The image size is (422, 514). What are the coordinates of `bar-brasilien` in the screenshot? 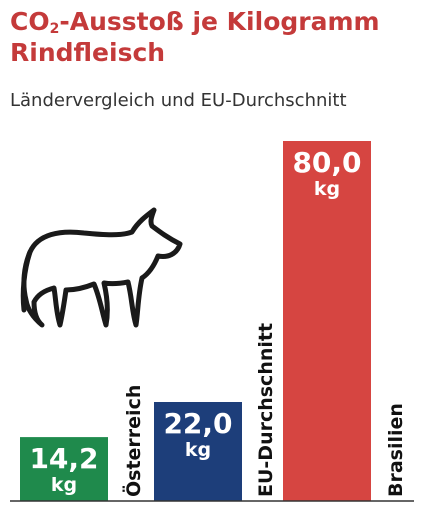 It's located at (327, 321).